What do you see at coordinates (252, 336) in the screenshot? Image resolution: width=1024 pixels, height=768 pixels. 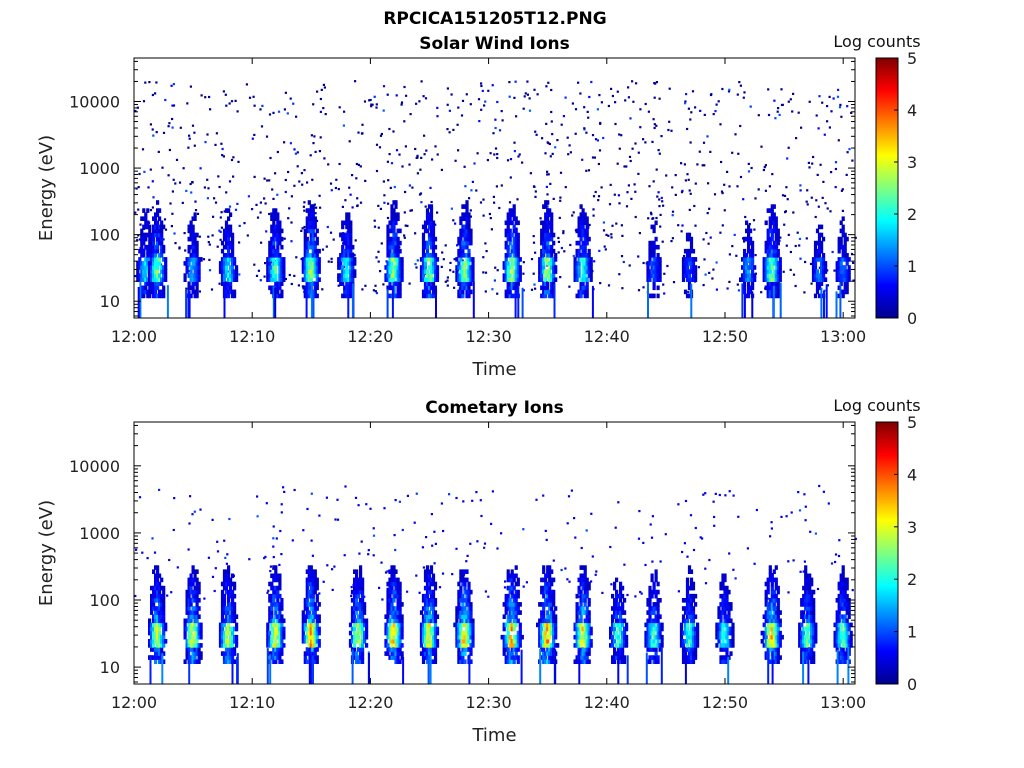 I see `x-tick-label: 12:10` at bounding box center [252, 336].